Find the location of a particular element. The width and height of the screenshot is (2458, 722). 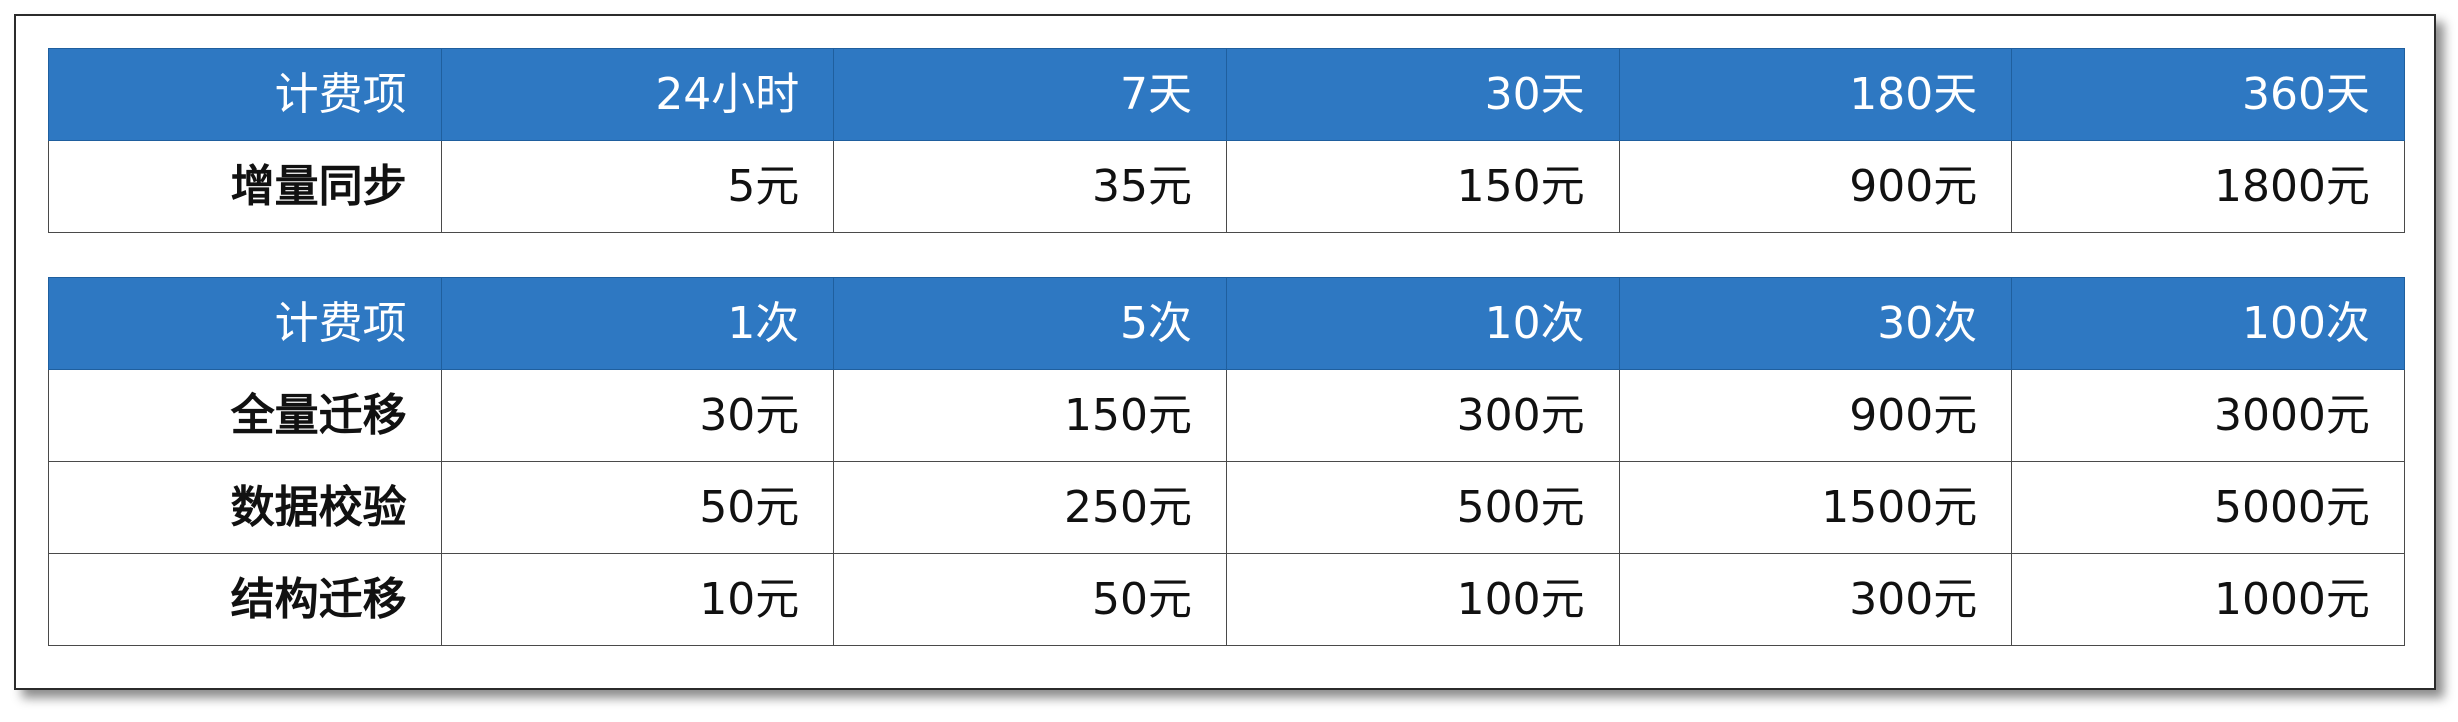

table-row-schema-migration: 结构迁移 10元 50元 100元 300元 1000元 is located at coordinates (1226, 599).